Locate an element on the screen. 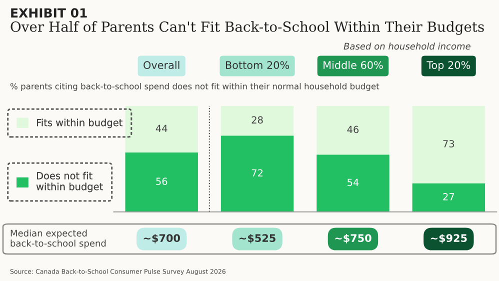 This screenshot has width=499, height=281. text: ~$525 is located at coordinates (258, 239).